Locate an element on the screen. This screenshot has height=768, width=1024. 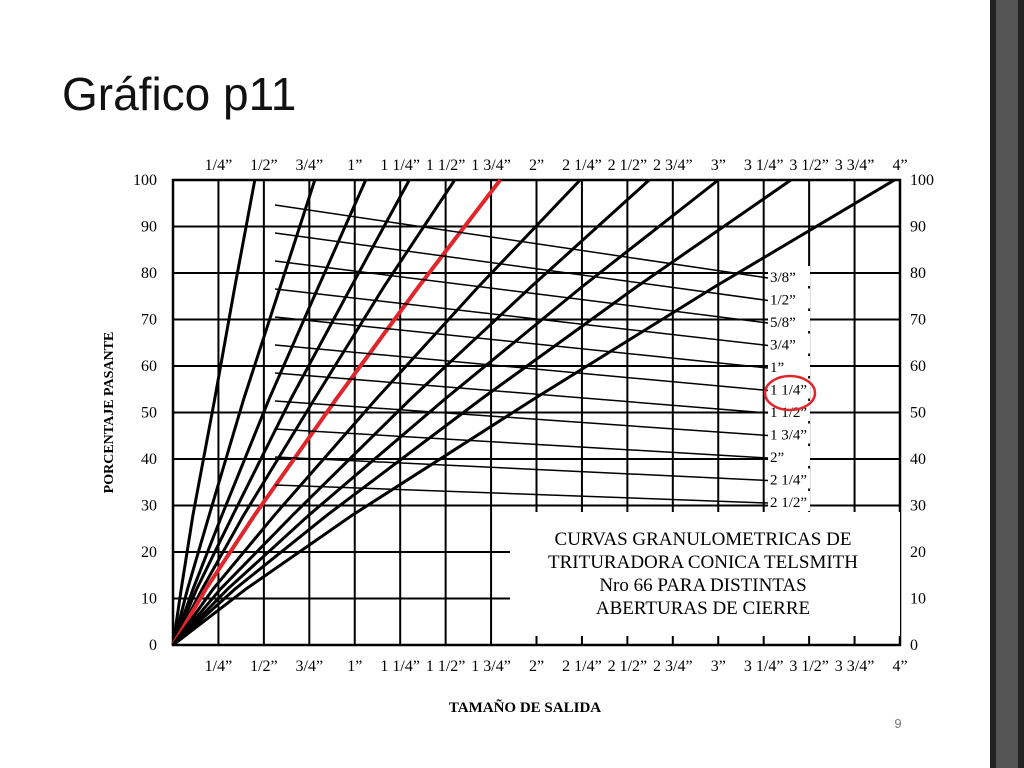
x-tick-label-top: 3” is located at coordinates (718, 165).